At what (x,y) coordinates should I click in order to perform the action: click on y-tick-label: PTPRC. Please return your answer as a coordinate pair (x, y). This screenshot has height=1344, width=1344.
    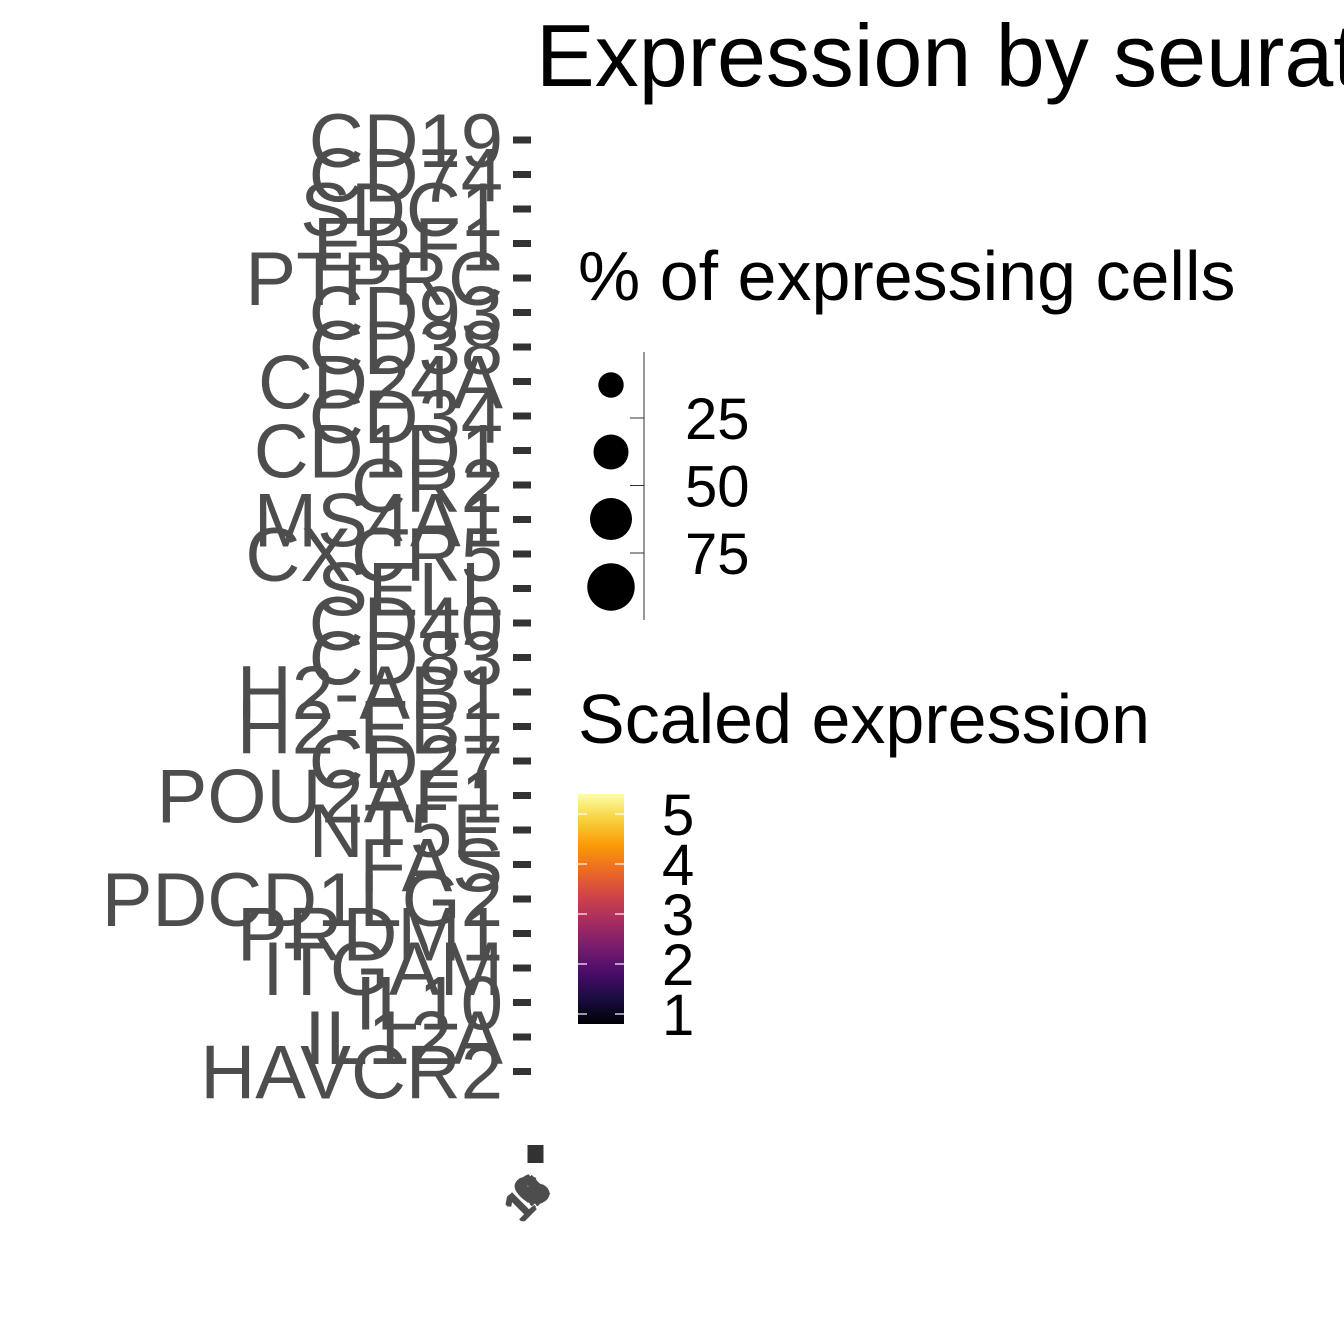
    Looking at the image, I should click on (374, 279).